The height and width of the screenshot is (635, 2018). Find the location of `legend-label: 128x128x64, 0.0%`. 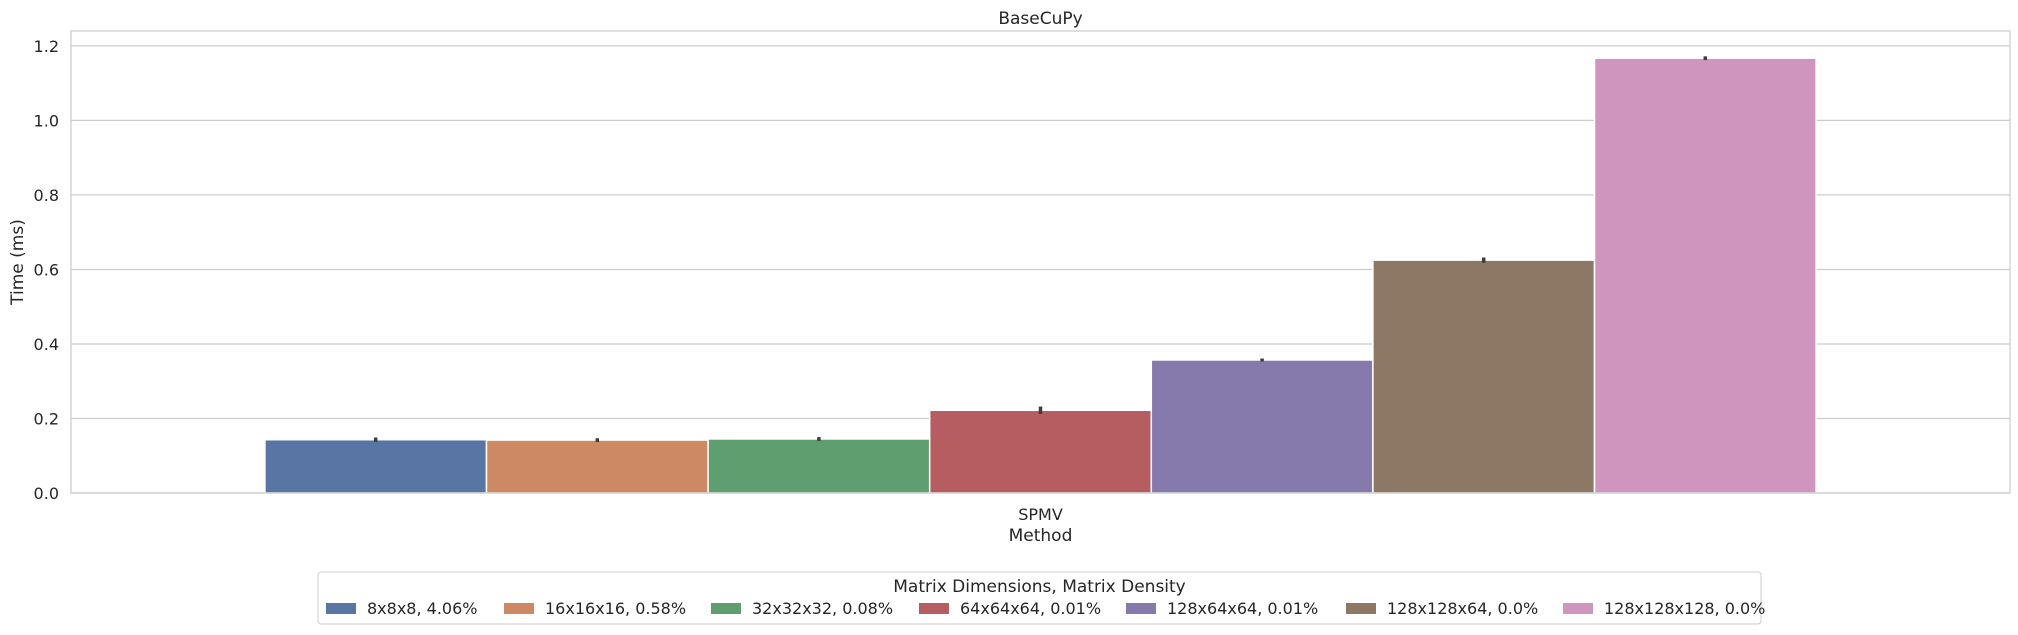

legend-label: 128x128x64, 0.0% is located at coordinates (1462, 608).